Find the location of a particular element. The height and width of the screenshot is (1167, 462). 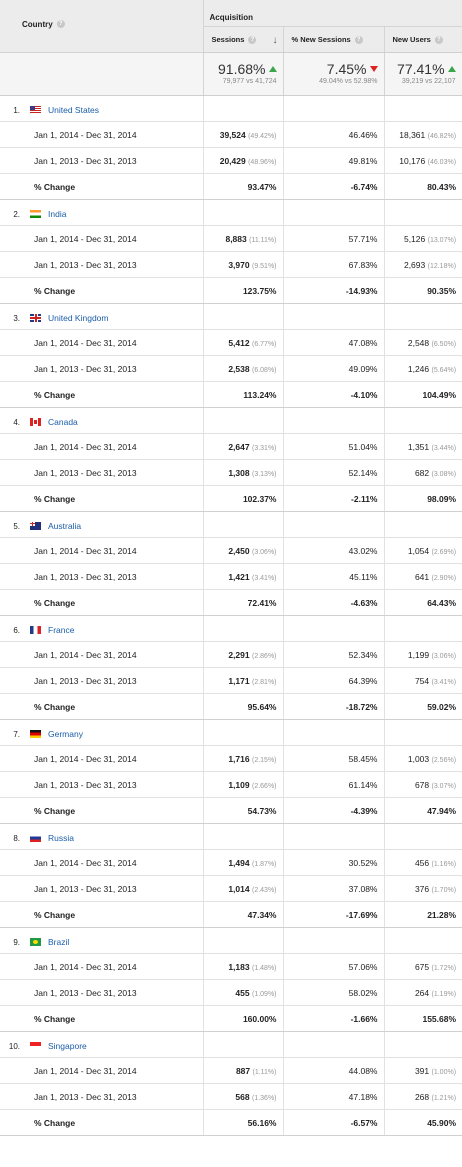

change-row: % Change 113.24% -4.10% 104.49% is located at coordinates (231, 394).